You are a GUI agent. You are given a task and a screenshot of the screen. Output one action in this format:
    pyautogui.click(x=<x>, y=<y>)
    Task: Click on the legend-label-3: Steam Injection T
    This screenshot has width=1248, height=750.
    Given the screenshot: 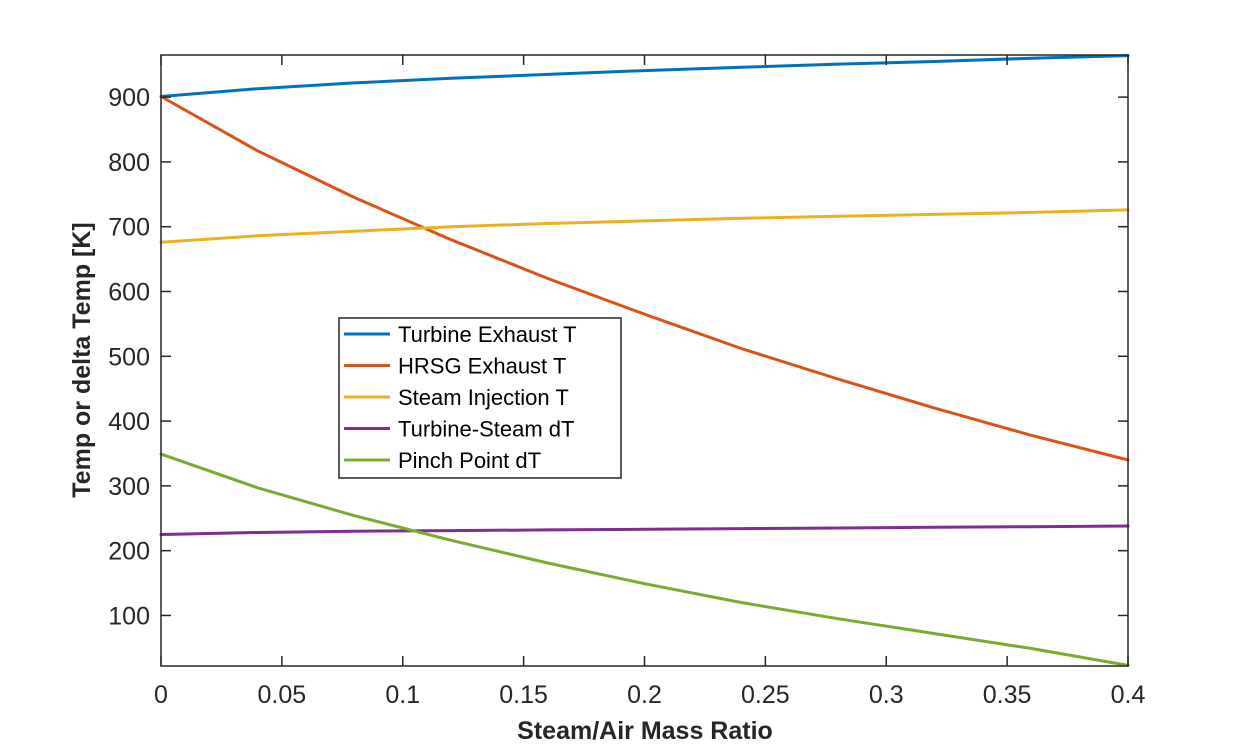 What is the action you would take?
    pyautogui.click(x=483, y=397)
    